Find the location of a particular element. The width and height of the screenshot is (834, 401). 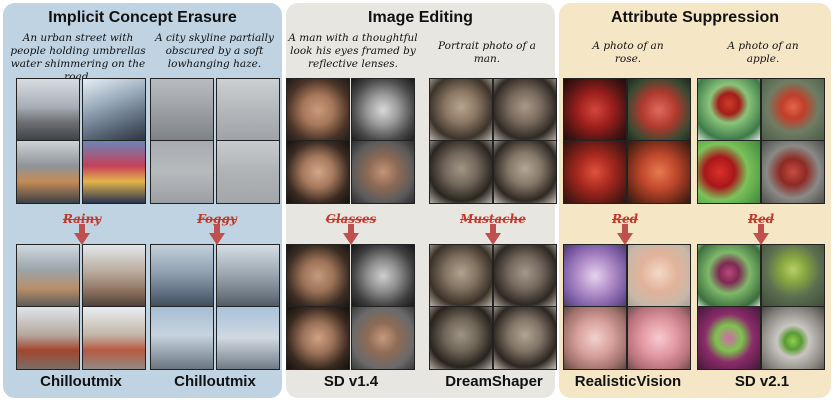

model-label: SD v2.1 is located at coordinates (762, 381).